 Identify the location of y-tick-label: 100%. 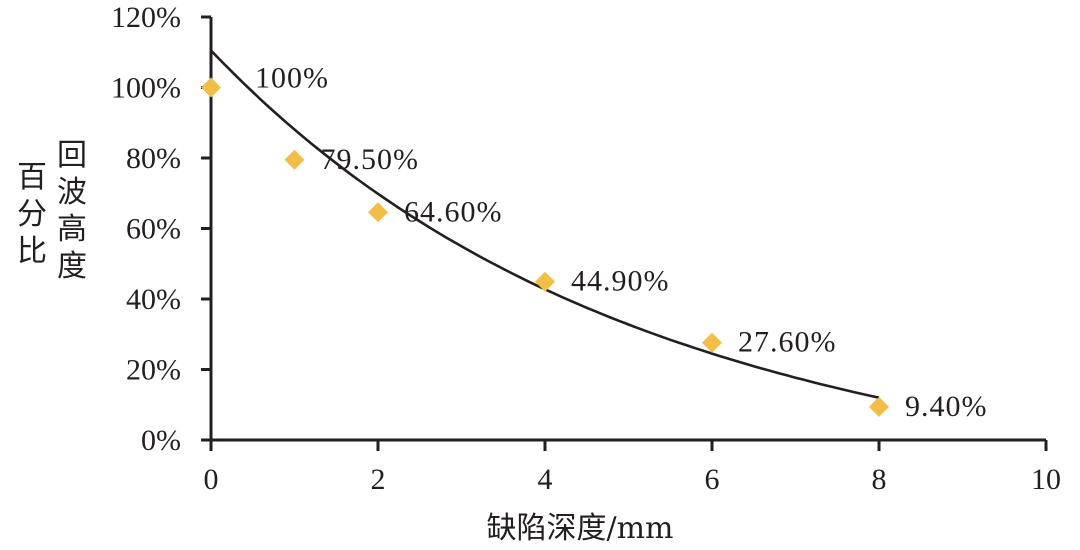
(146, 88).